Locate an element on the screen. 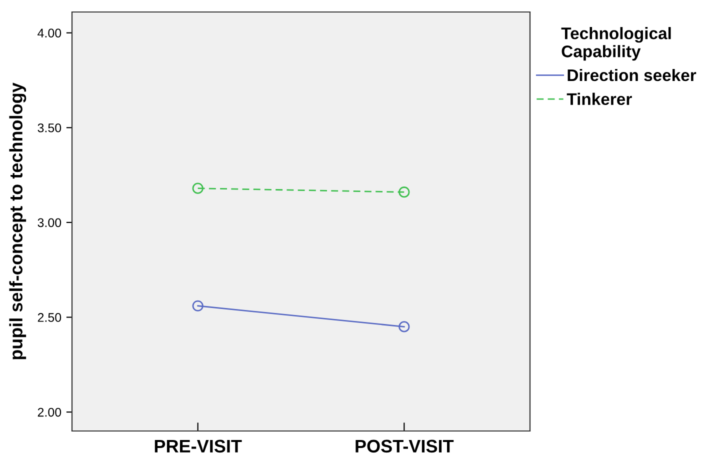  x-tick-label: PRE-VISIT is located at coordinates (198, 446).